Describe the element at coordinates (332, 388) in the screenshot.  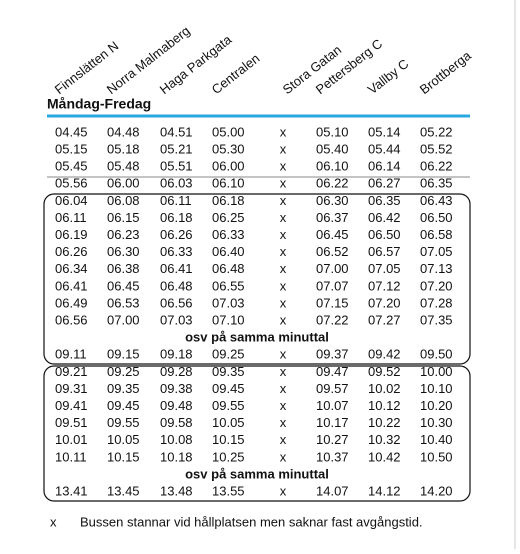
I see `time-cell: 09.57` at that location.